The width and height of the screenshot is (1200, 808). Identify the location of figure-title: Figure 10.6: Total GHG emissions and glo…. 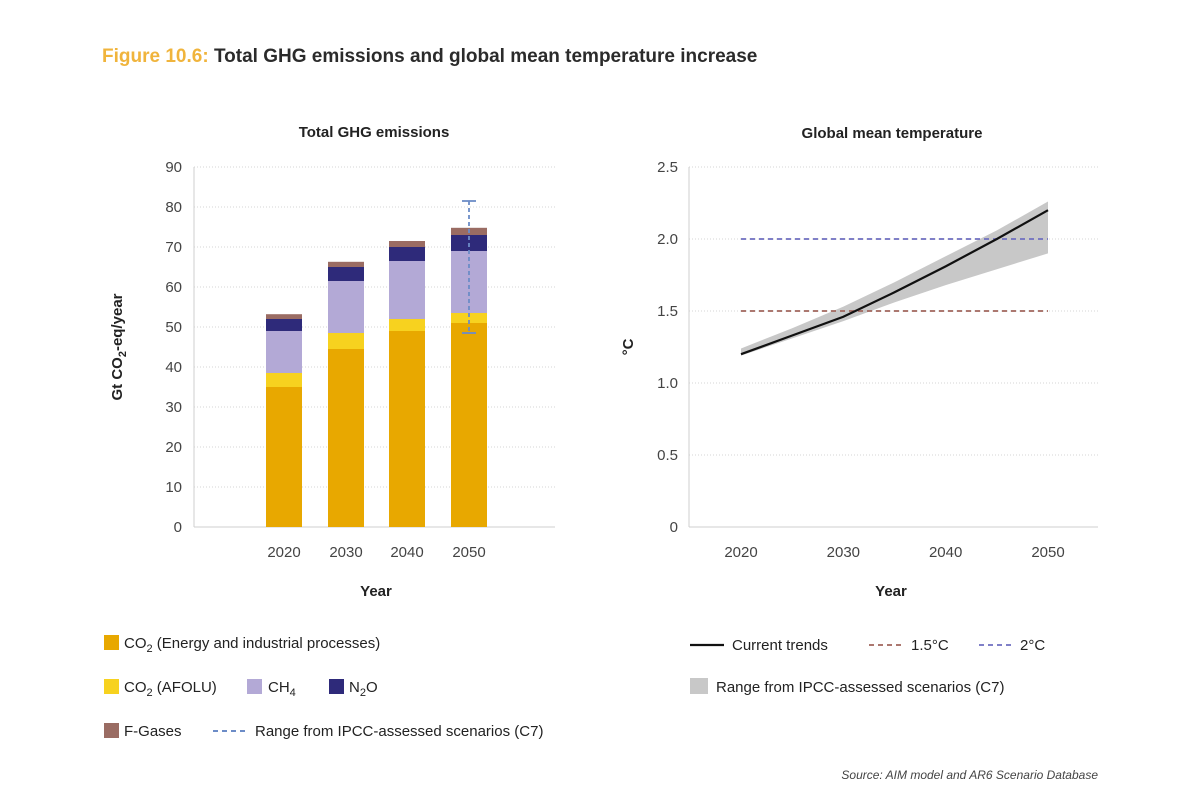
(429, 57).